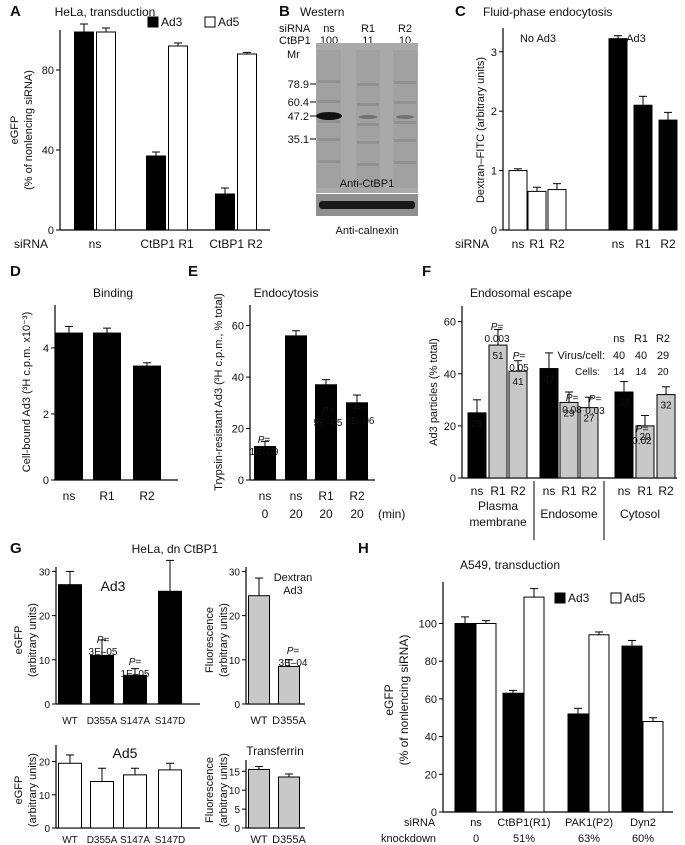 This screenshot has width=685, height=845. I want to click on info-table-value-F: 14, so click(619, 372).